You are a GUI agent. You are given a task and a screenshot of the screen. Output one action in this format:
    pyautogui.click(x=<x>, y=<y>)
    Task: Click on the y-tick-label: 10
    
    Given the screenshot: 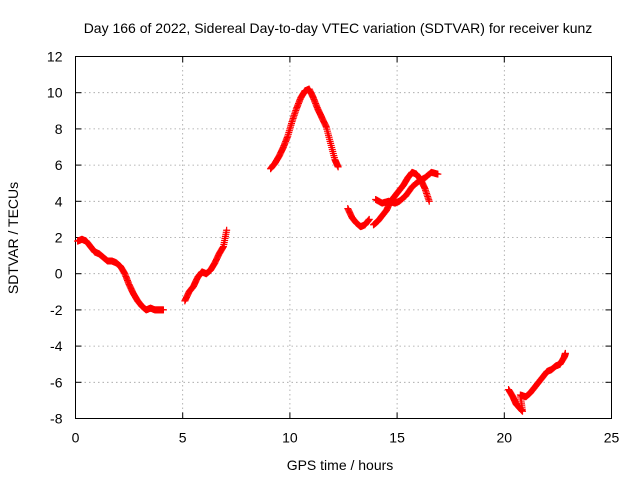 What is the action you would take?
    pyautogui.click(x=55, y=93)
    